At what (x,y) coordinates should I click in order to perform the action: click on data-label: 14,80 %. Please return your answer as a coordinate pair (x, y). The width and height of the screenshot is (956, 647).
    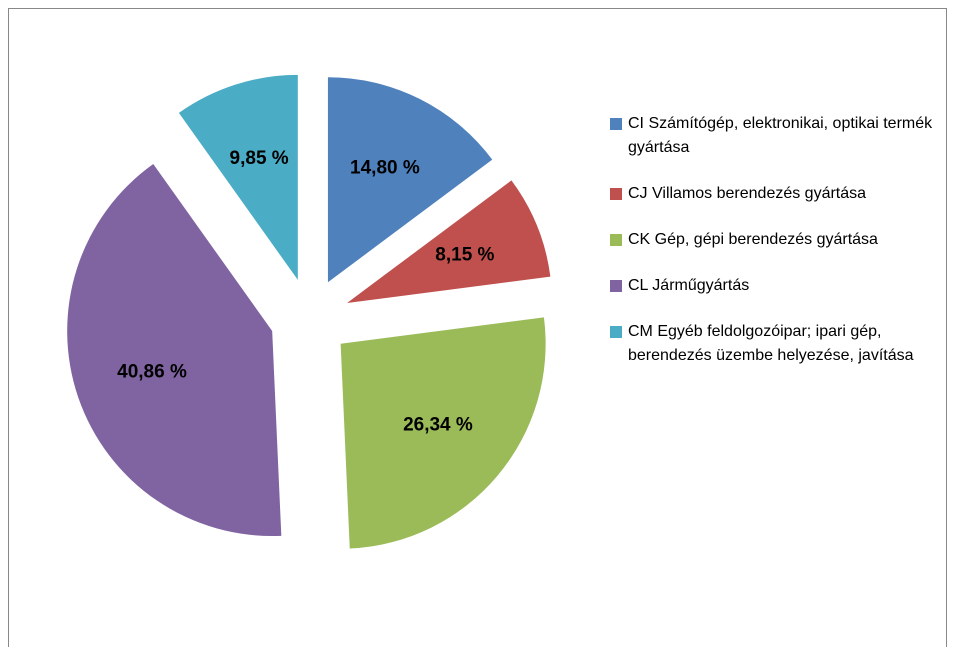
    Looking at the image, I should click on (385, 168).